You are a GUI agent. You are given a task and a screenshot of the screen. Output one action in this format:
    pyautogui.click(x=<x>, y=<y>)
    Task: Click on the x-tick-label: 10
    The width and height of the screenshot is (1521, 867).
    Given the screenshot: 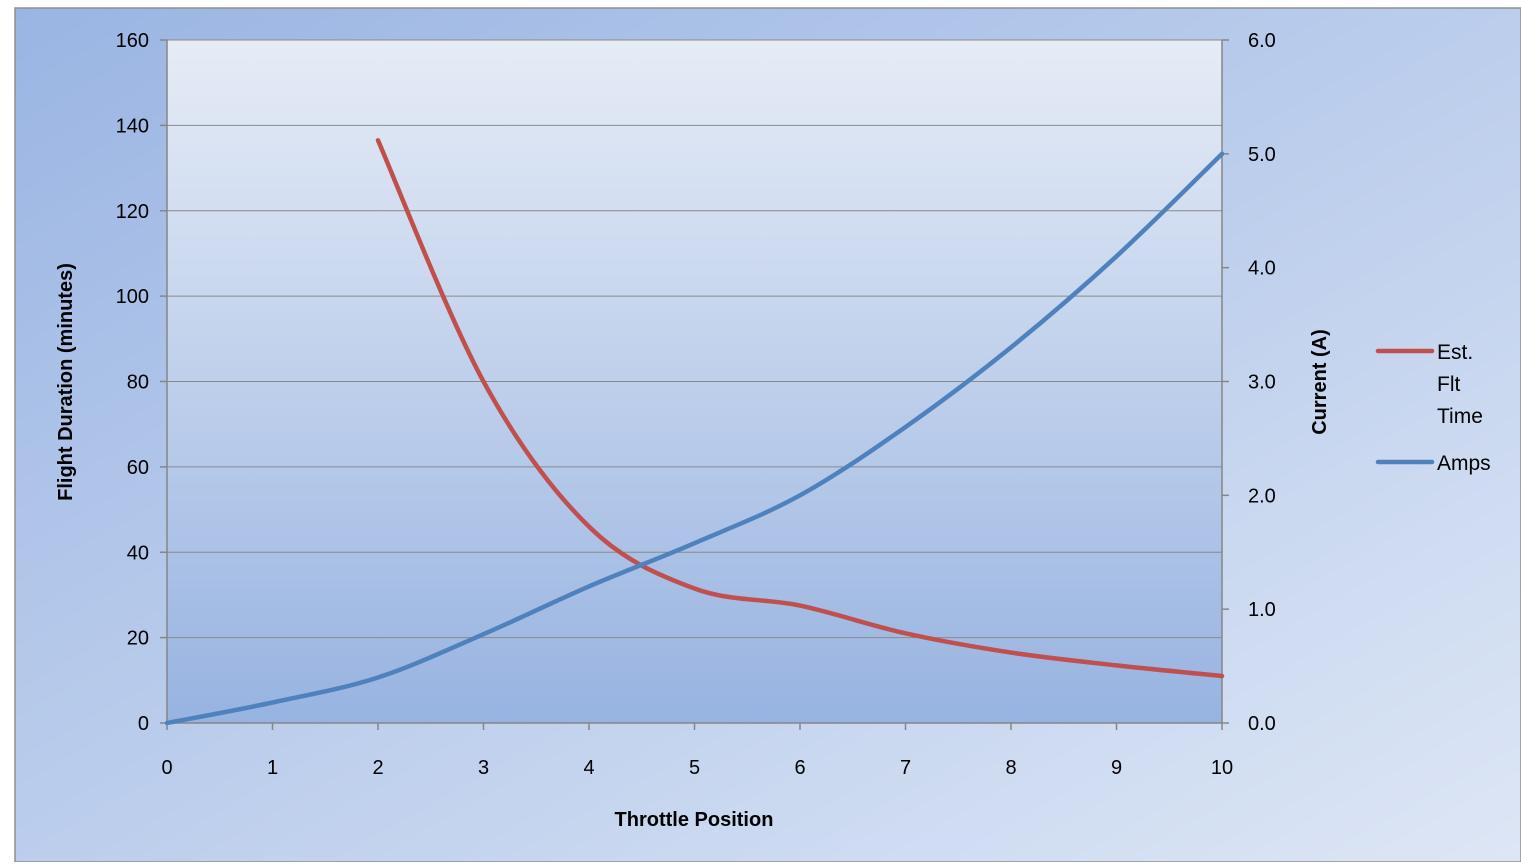 What is the action you would take?
    pyautogui.click(x=1222, y=768)
    